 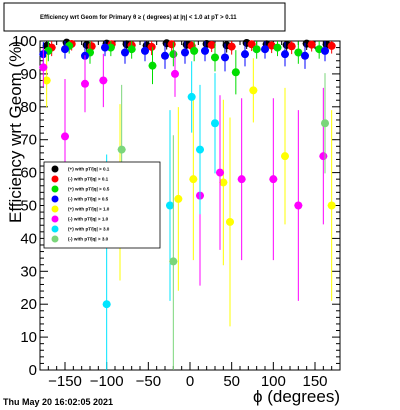 What do you see at coordinates (89, 229) in the screenshot?
I see `legend-label: (+) with pT/|q| > 3.0` at bounding box center [89, 229].